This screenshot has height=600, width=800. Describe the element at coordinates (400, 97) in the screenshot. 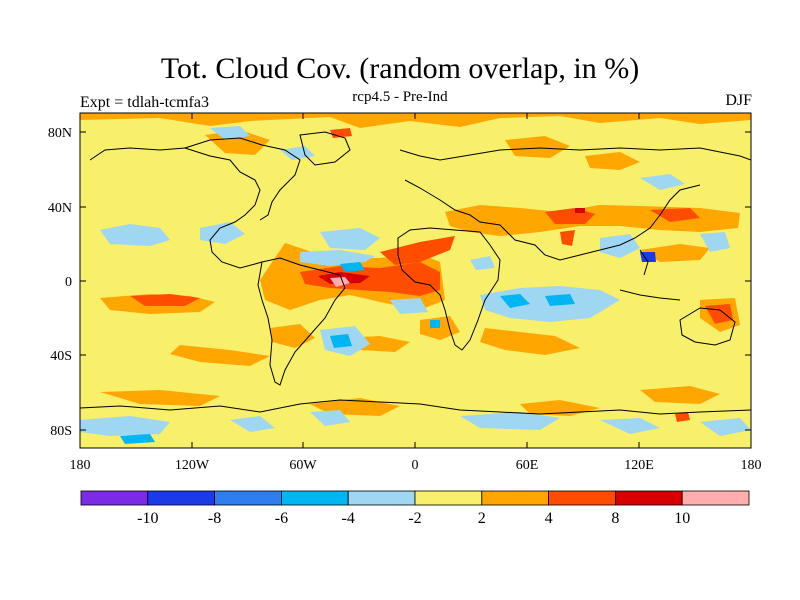

I see `map-subtitle: rcp4.5 - Pre-Ind` at that location.